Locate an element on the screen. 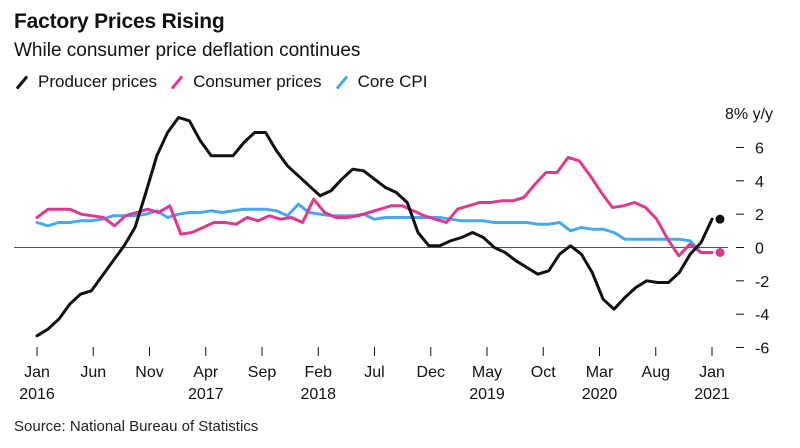  x-tick-label: Apr is located at coordinates (206, 372).